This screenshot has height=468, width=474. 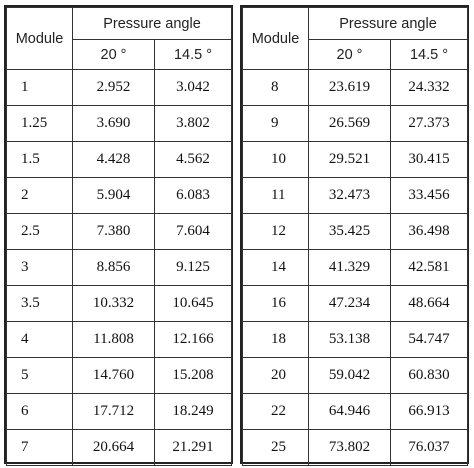 What do you see at coordinates (429, 87) in the screenshot?
I see `angle-14-5-cell: 24.332` at bounding box center [429, 87].